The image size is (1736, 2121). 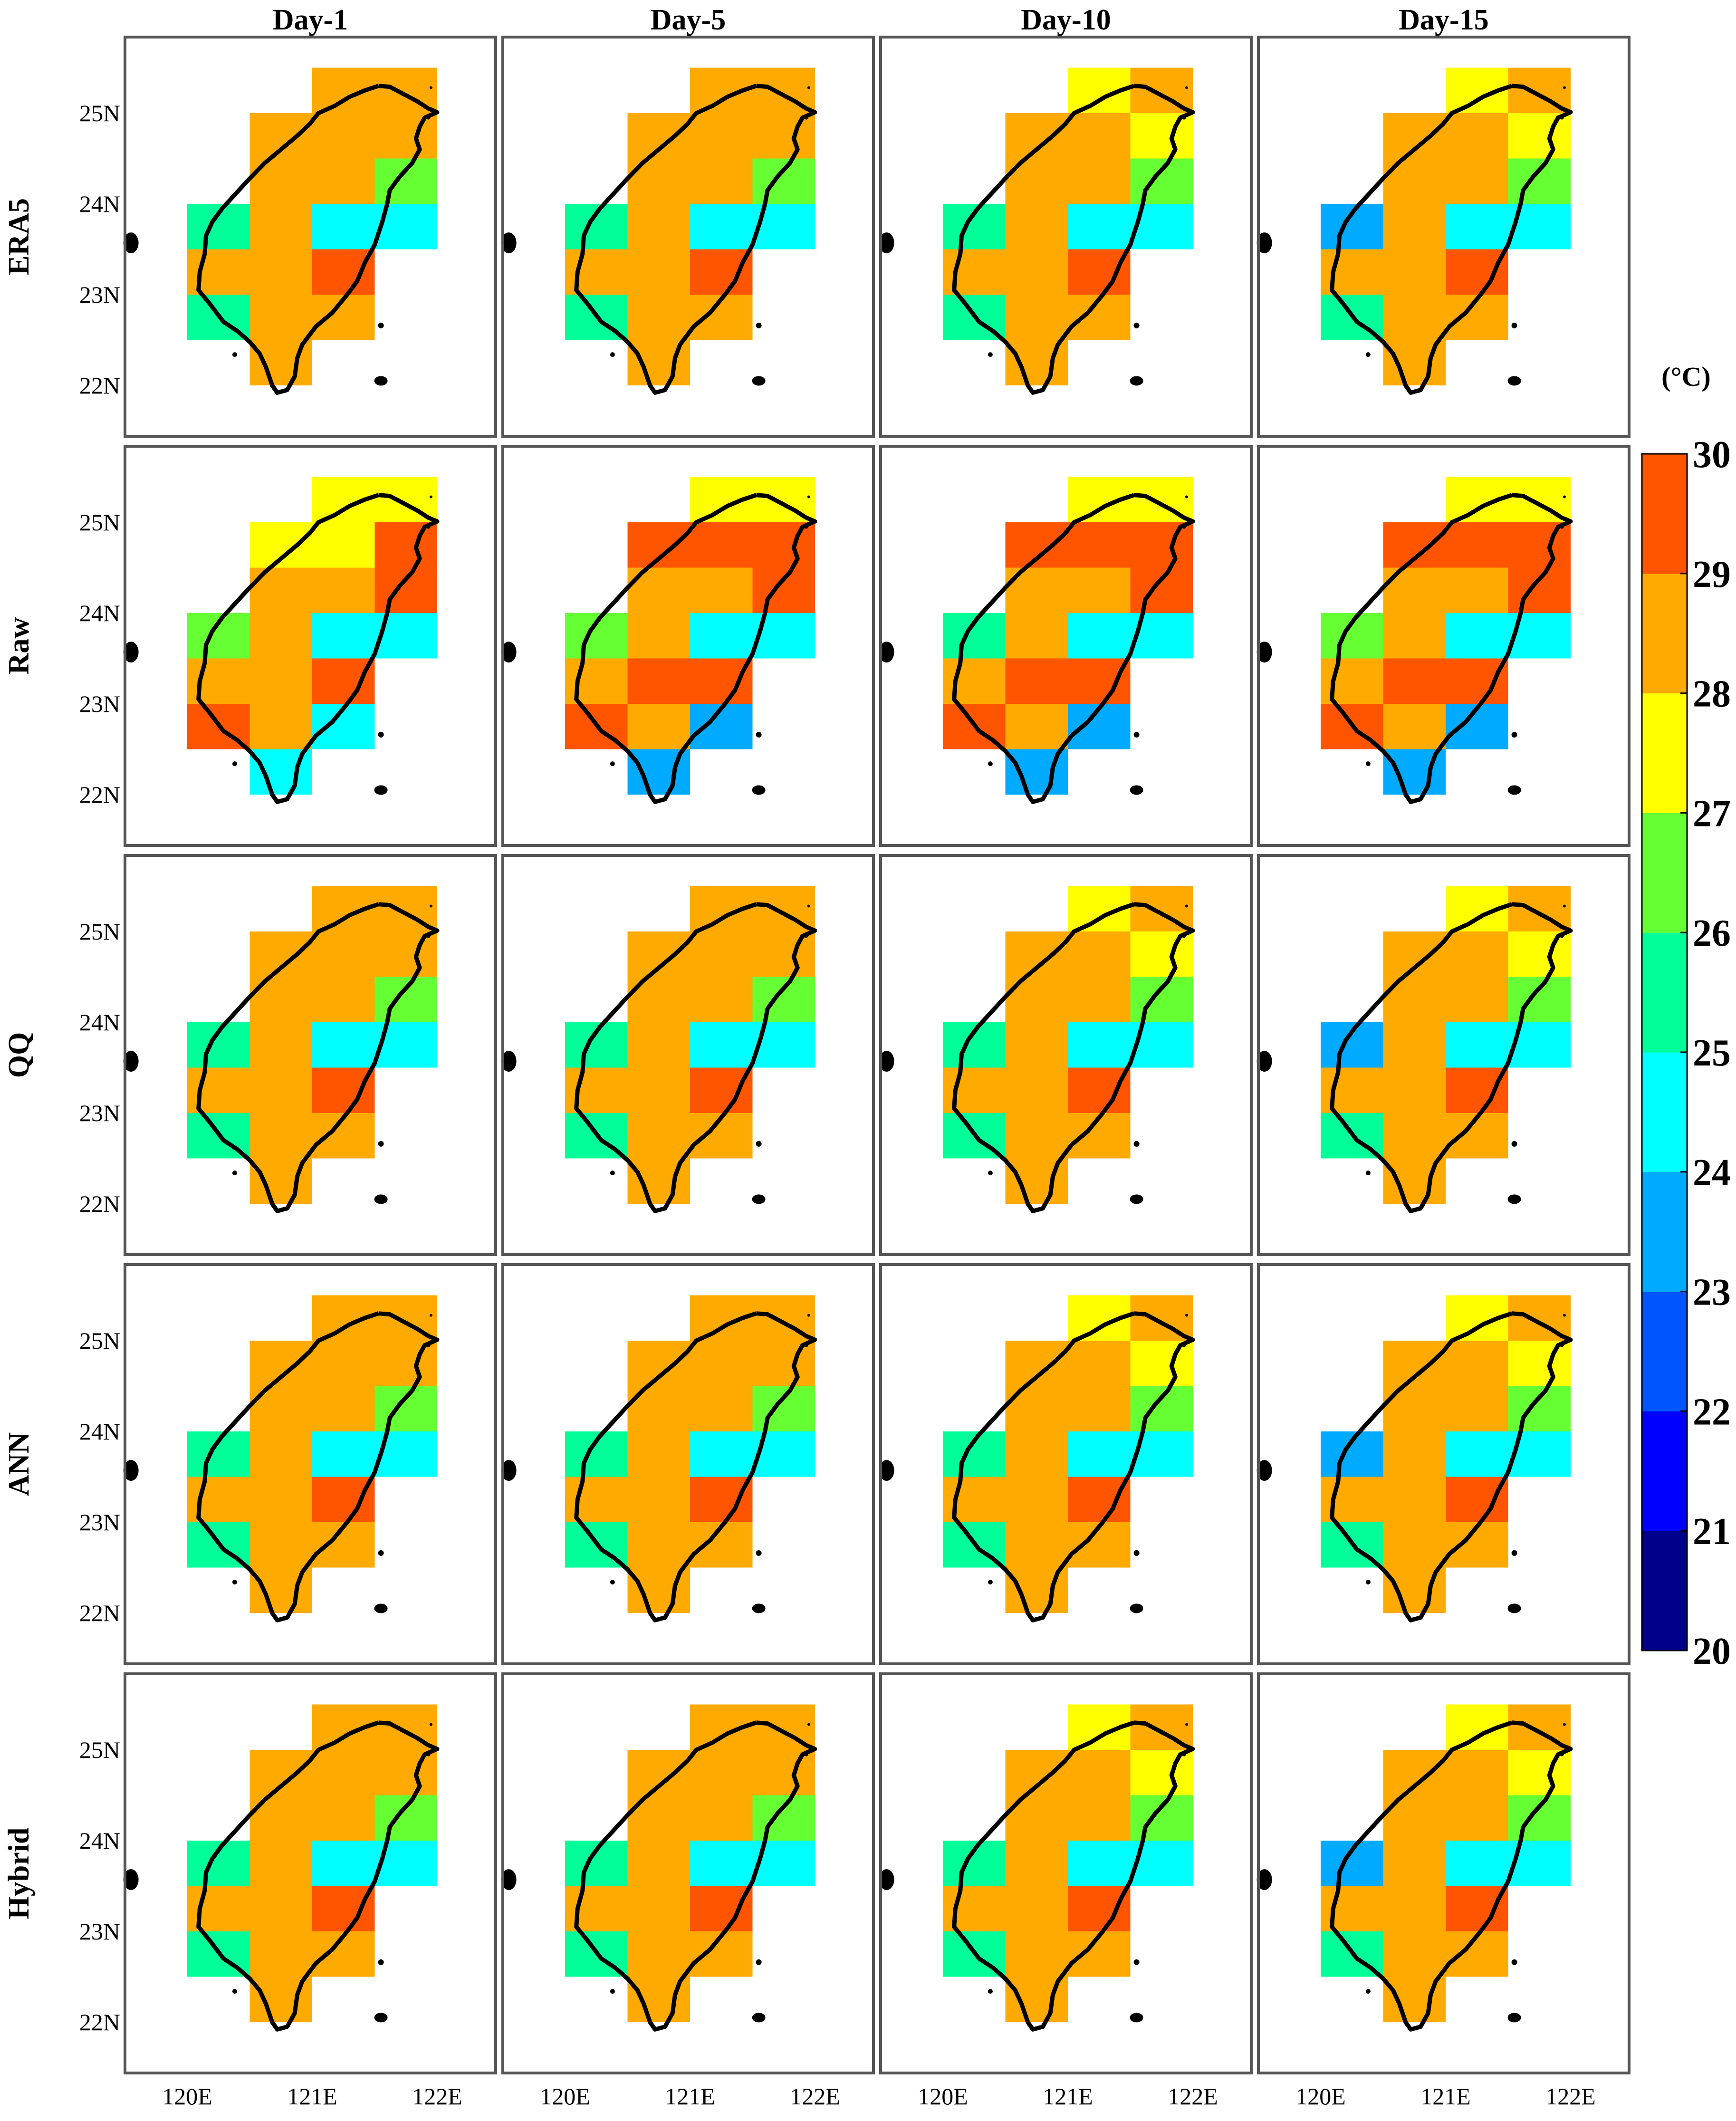 I want to click on latitude-tick-label: 22N, so click(x=100, y=2022).